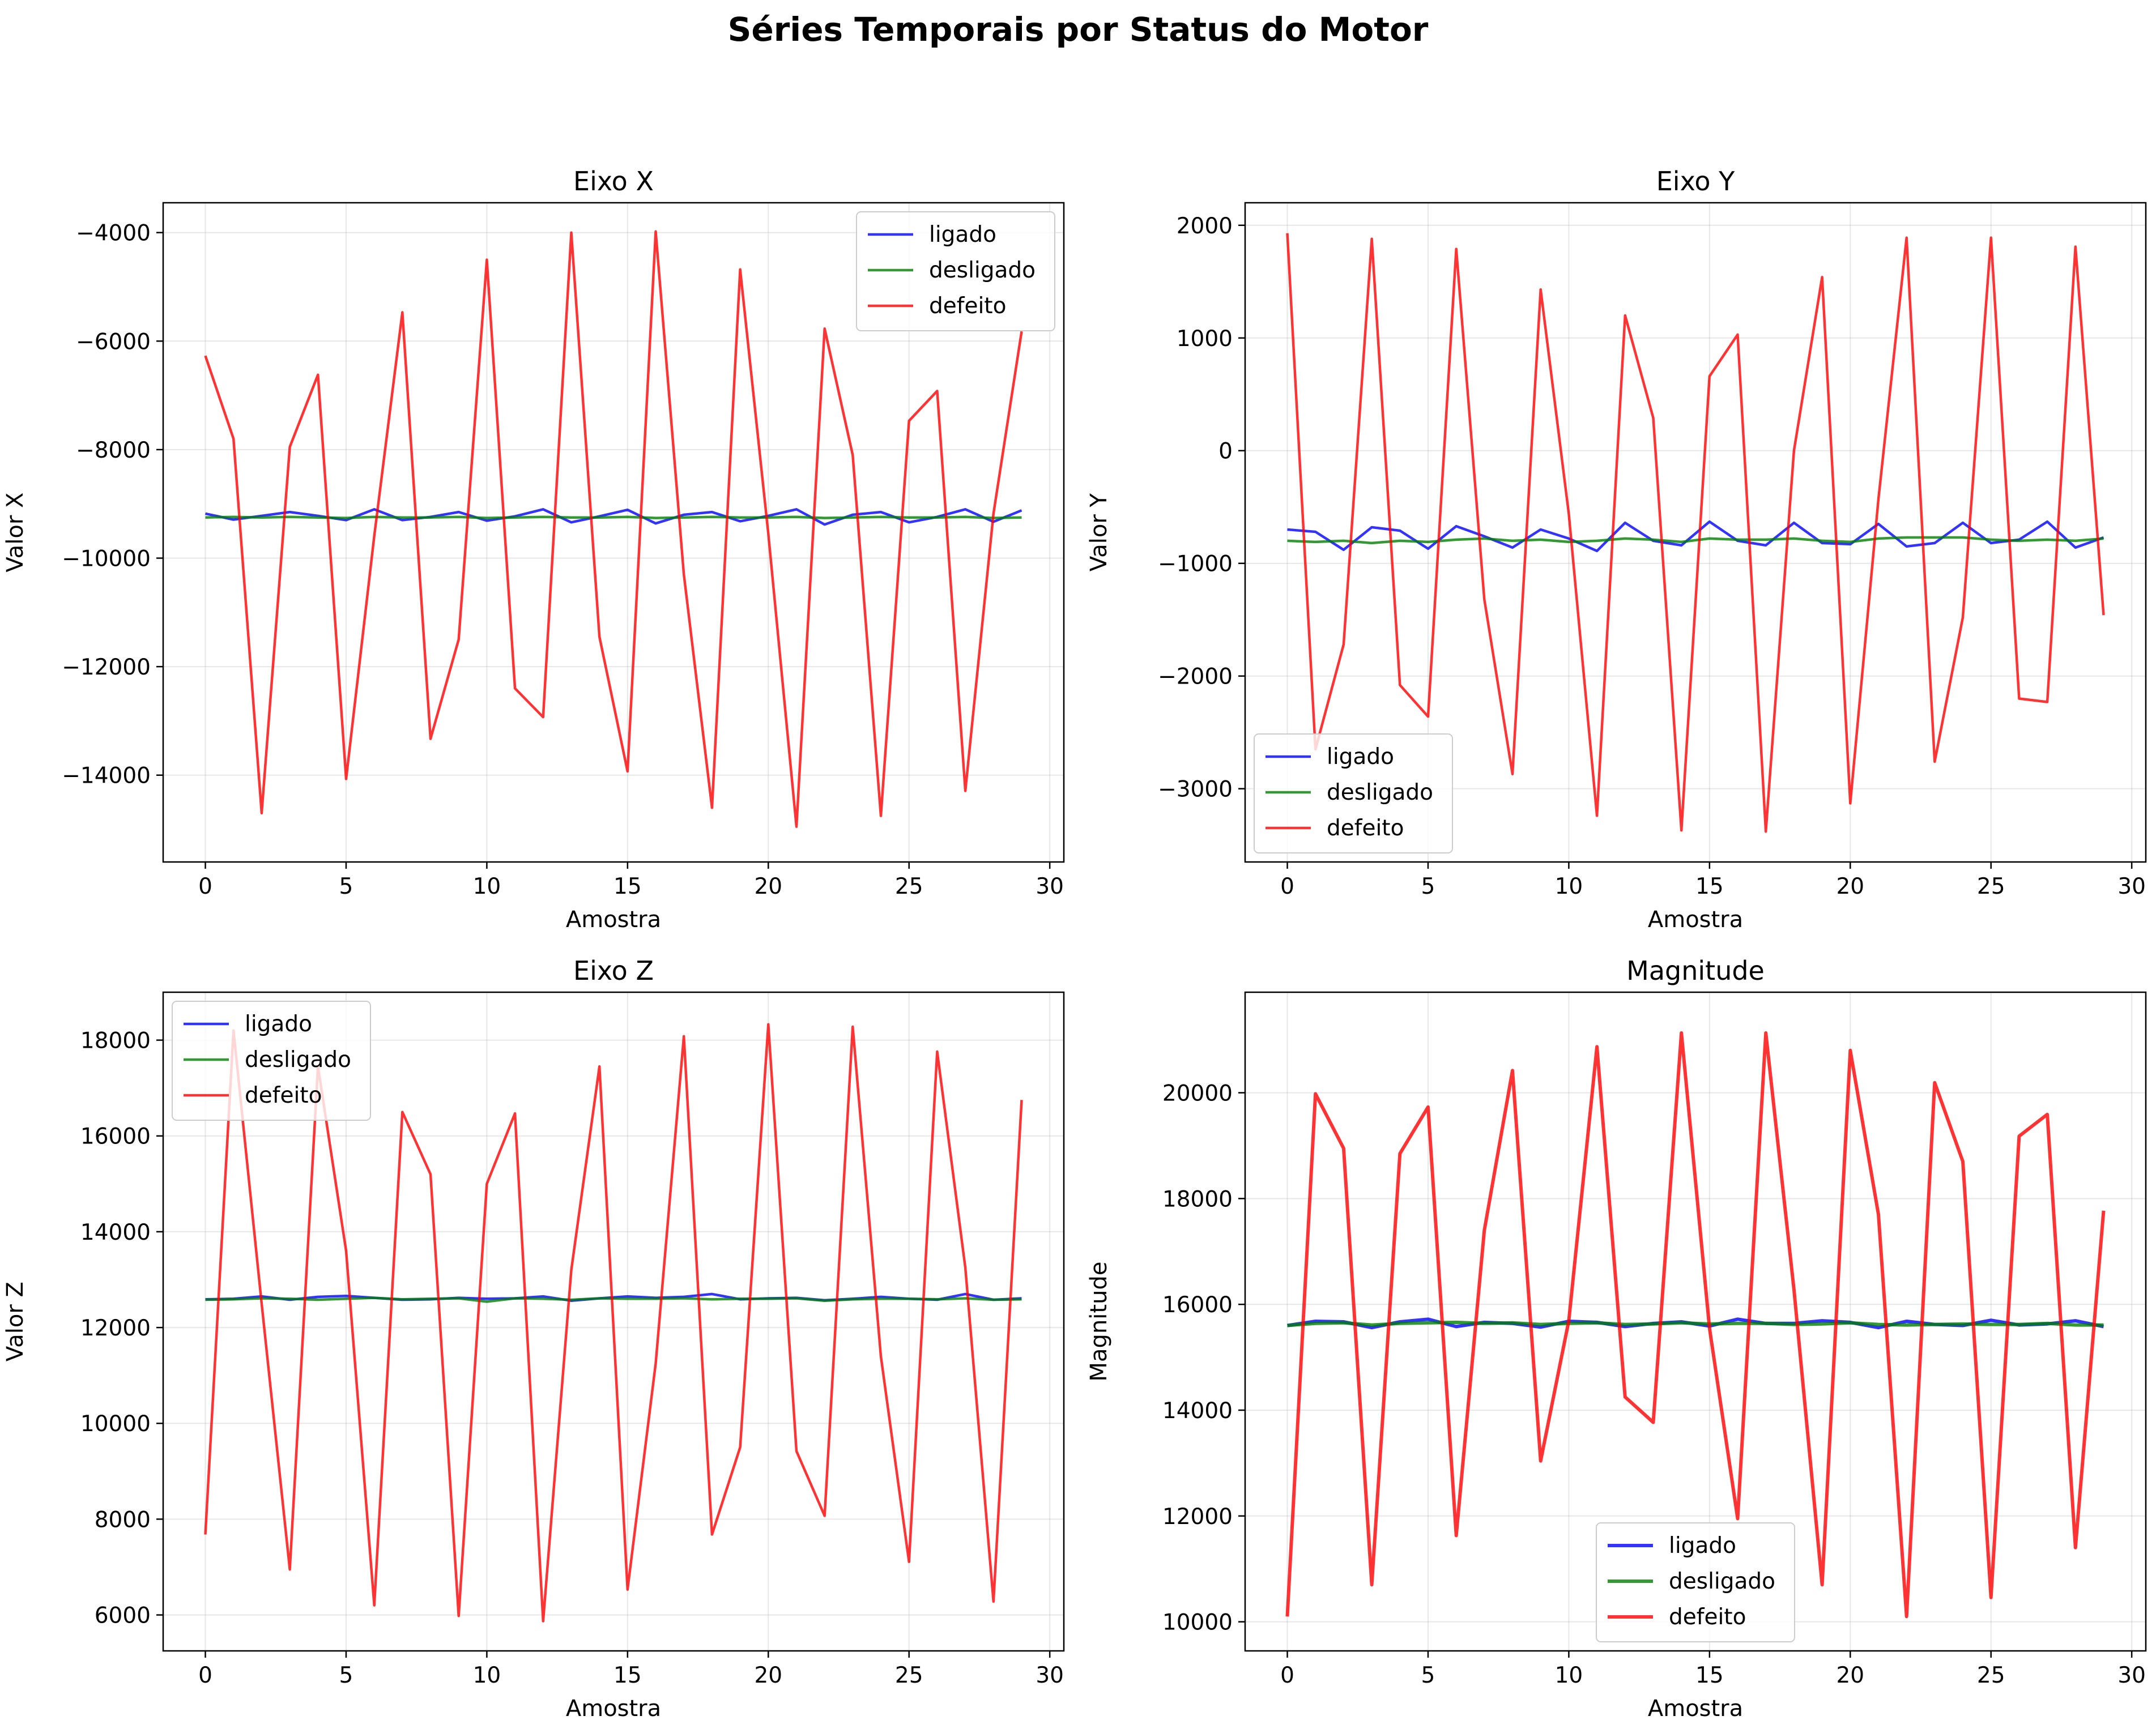 The image size is (2156, 1733). What do you see at coordinates (1196, 564) in the screenshot?
I see `y-tick-label: −1000` at bounding box center [1196, 564].